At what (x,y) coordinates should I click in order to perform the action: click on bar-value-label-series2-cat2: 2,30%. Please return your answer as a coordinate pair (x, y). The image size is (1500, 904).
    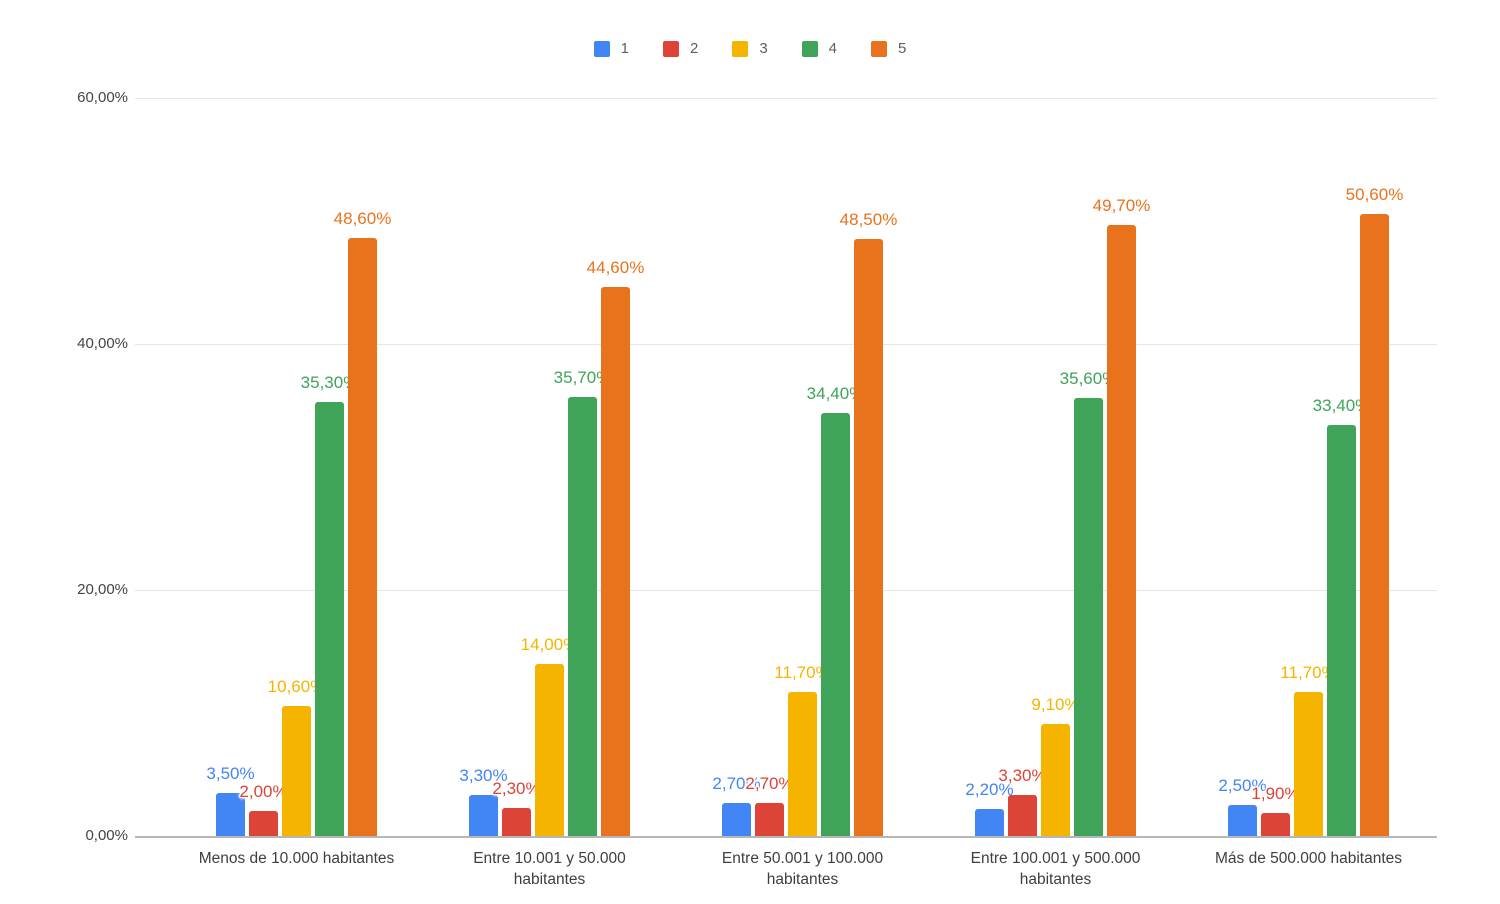
    Looking at the image, I should click on (516, 788).